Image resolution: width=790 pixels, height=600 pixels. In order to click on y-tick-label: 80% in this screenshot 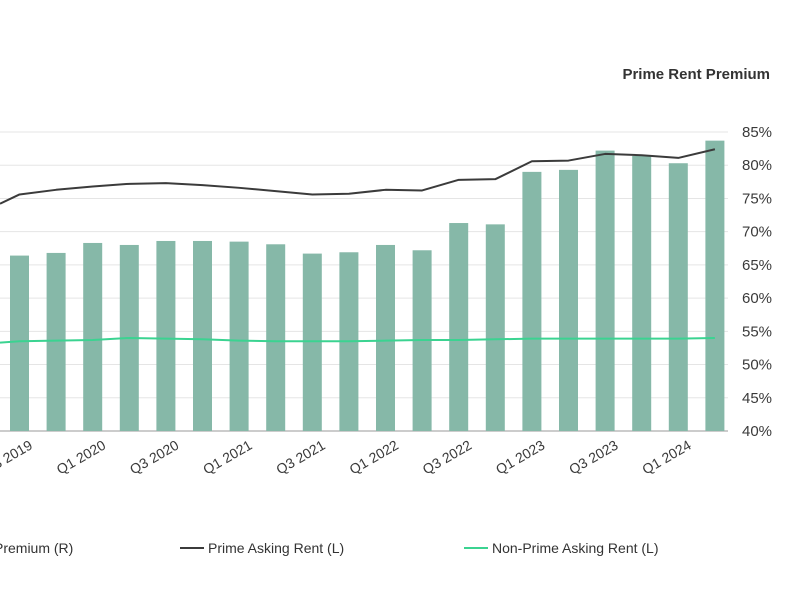, I will do `click(757, 165)`.